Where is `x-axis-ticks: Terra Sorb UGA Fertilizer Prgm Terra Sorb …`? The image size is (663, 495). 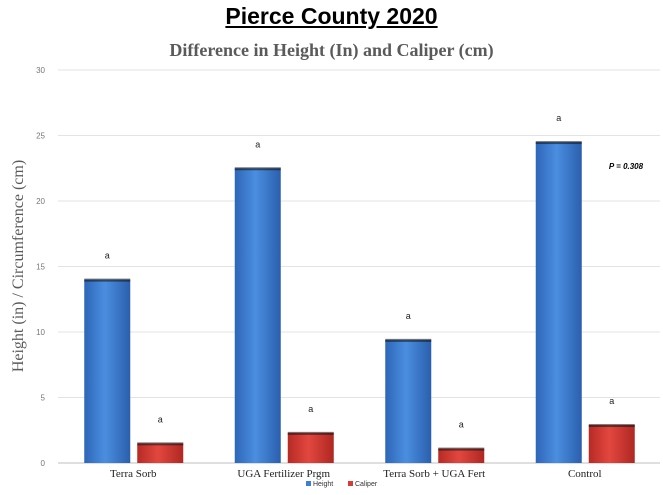
x-axis-ticks: Terra Sorb UGA Fertilizer Prgm Terra Sorb … is located at coordinates (356, 474).